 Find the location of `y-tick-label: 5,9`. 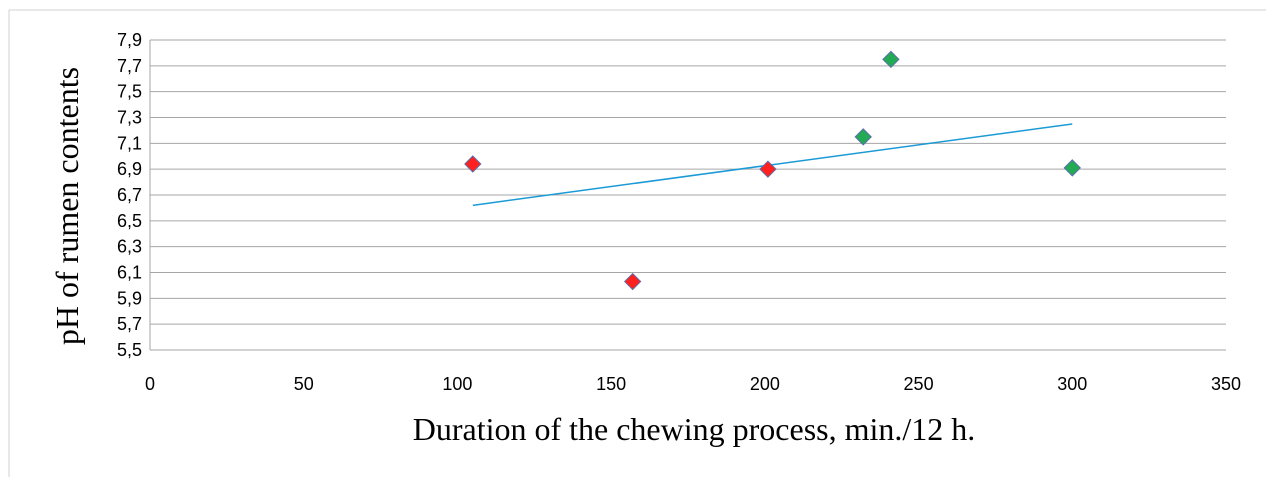

y-tick-label: 5,9 is located at coordinates (129, 298).